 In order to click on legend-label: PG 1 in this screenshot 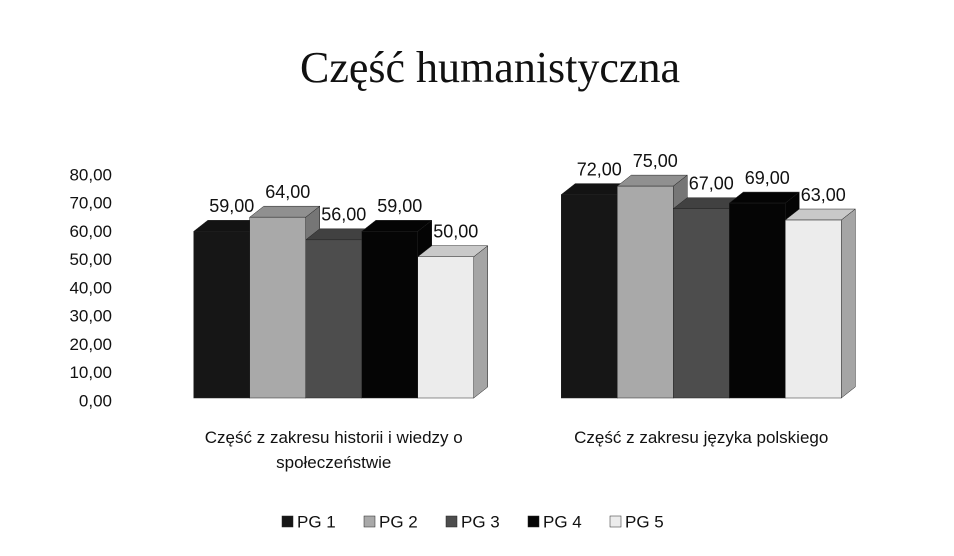, I will do `click(316, 521)`.